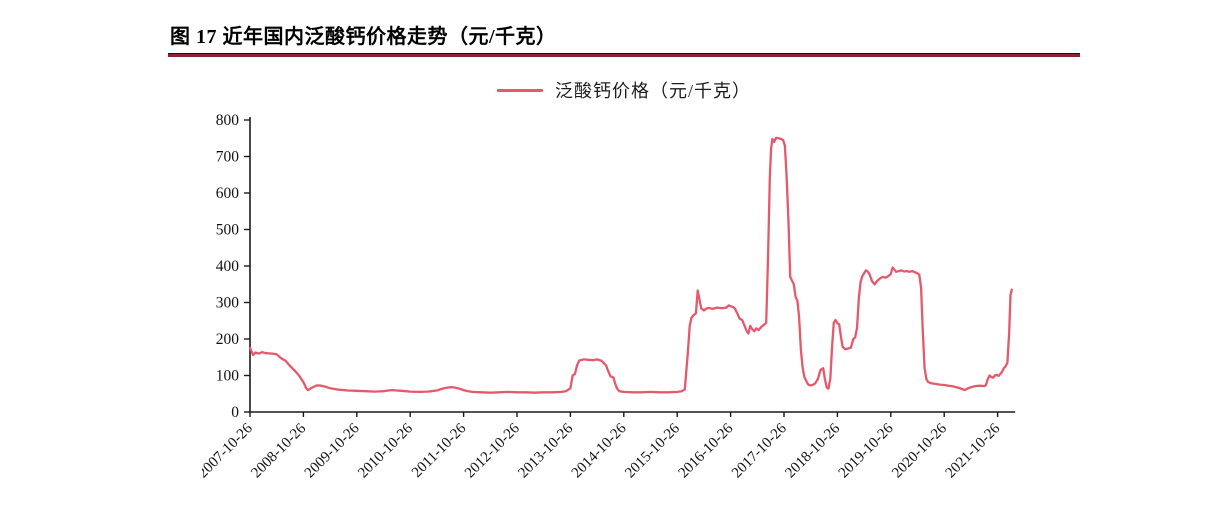 The width and height of the screenshot is (1213, 517). I want to click on x-axis-tick-label: 2009-10-26, so click(332, 450).